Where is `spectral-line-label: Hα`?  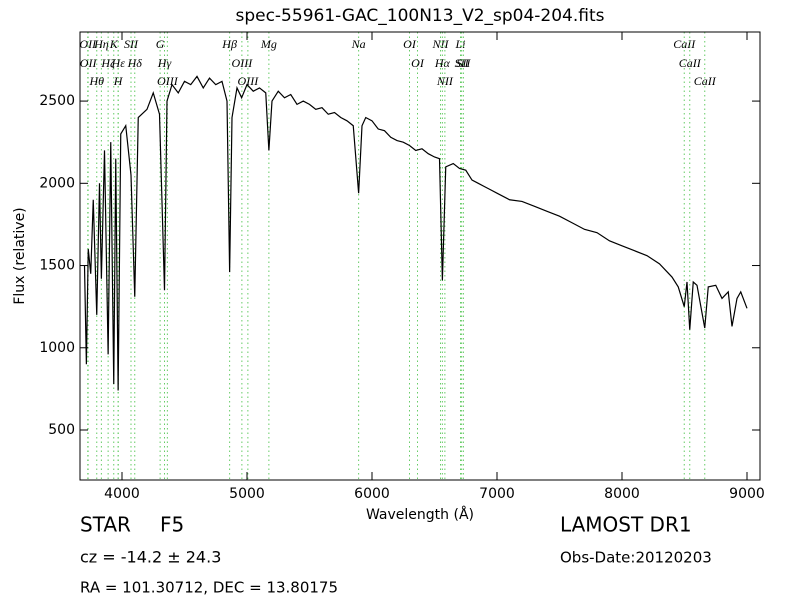 spectral-line-label: Hα is located at coordinates (442, 63).